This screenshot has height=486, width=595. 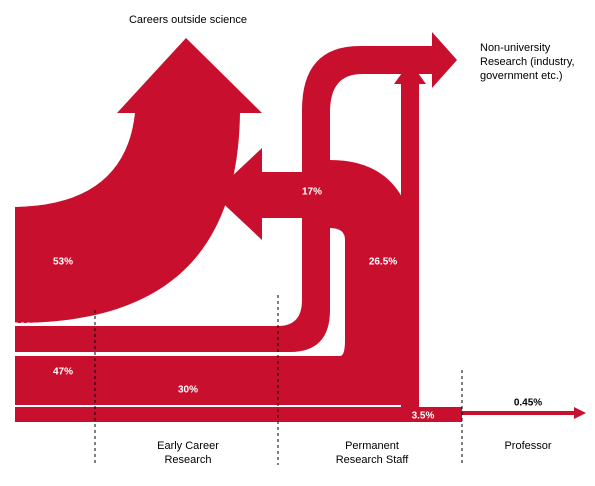 What do you see at coordinates (188, 390) in the screenshot?
I see `flow-label: 30%` at bounding box center [188, 390].